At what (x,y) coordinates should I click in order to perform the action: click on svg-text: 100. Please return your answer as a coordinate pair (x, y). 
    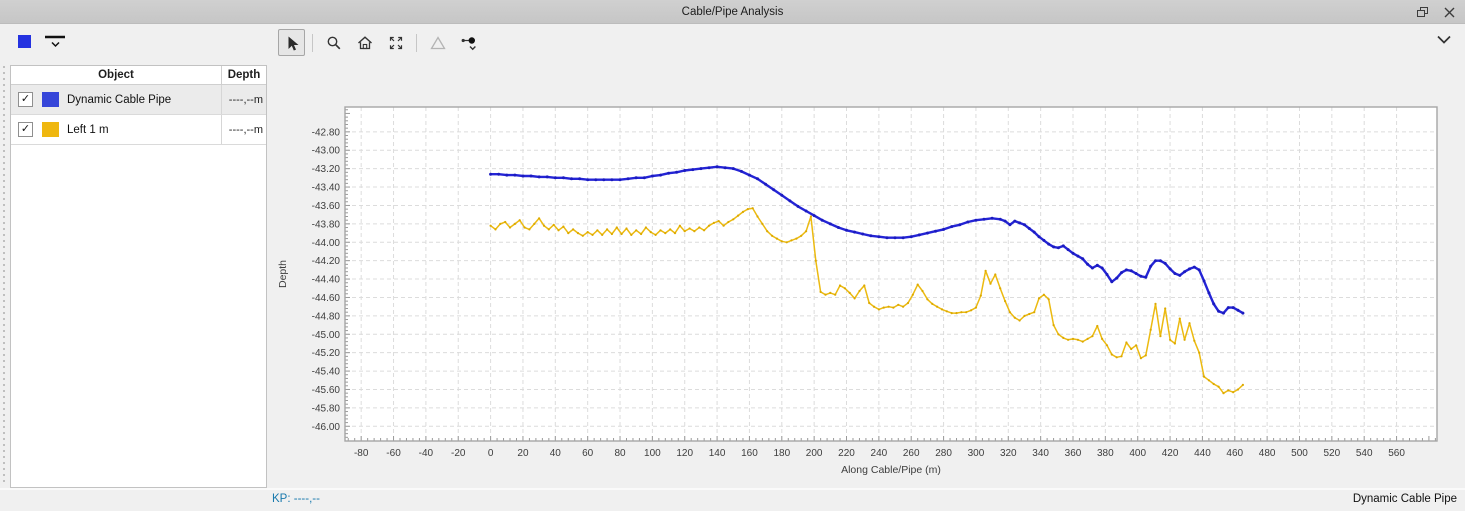
    Looking at the image, I should click on (652, 453).